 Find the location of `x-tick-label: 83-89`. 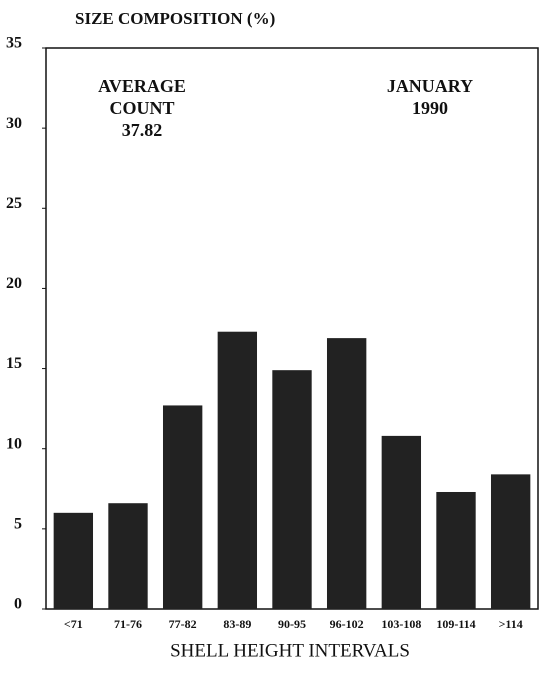

x-tick-label: 83-89 is located at coordinates (237, 624).